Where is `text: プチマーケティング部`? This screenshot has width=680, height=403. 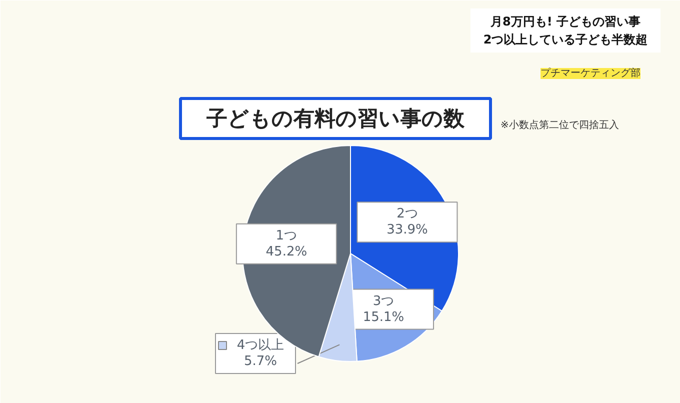
text: プチマーケティング部 is located at coordinates (590, 73).